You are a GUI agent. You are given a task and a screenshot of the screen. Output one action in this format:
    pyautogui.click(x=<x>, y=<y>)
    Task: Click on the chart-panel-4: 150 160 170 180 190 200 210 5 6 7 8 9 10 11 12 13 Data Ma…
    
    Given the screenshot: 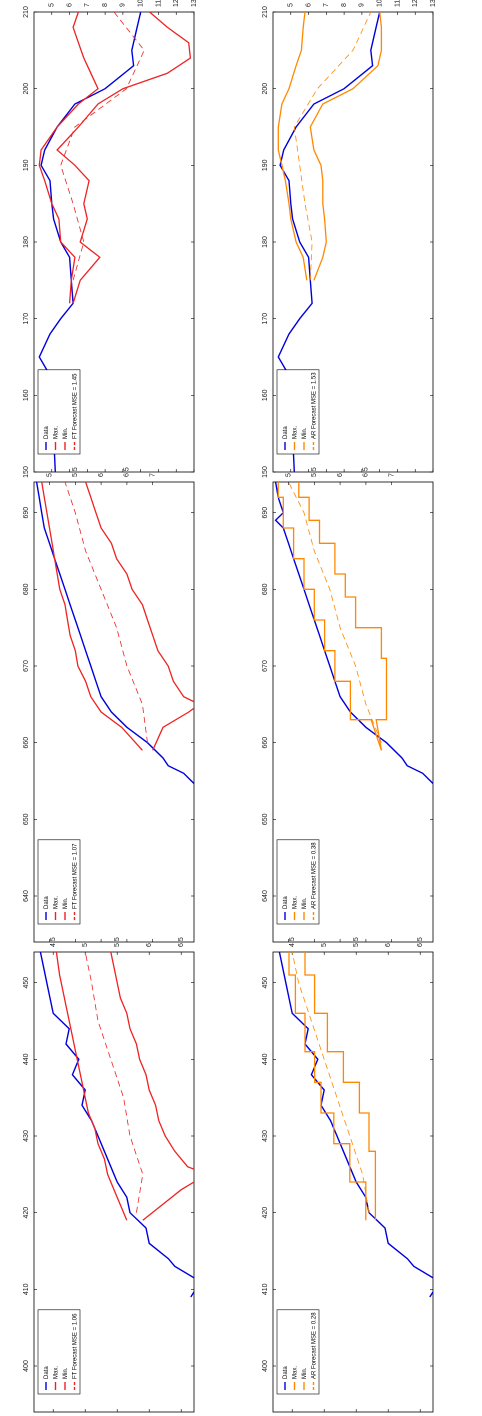 What is the action you would take?
    pyautogui.click(x=349, y=239)
    